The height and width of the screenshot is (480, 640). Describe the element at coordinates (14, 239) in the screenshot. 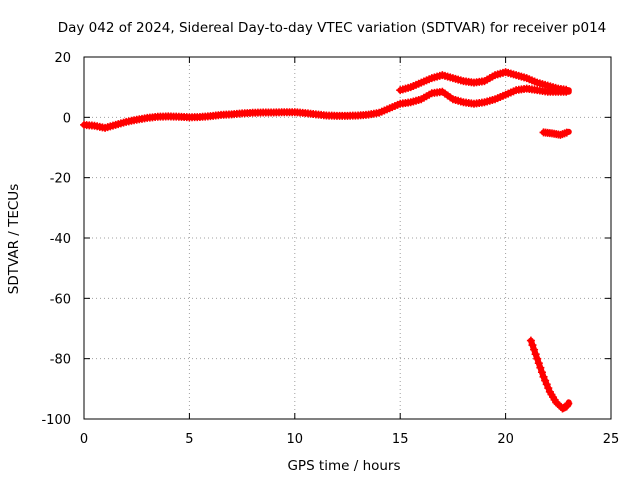

I see `y-axis-label: SDTVAR / TECUs` at that location.